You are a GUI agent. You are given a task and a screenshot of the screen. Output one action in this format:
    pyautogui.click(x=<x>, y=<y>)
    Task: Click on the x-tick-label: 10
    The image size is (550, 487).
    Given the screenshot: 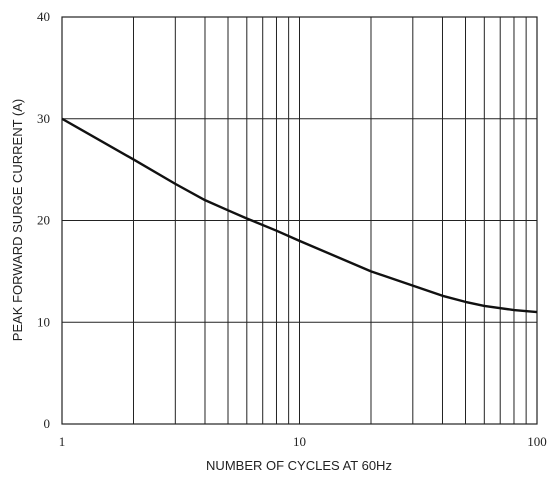 What is the action you would take?
    pyautogui.click(x=299, y=441)
    